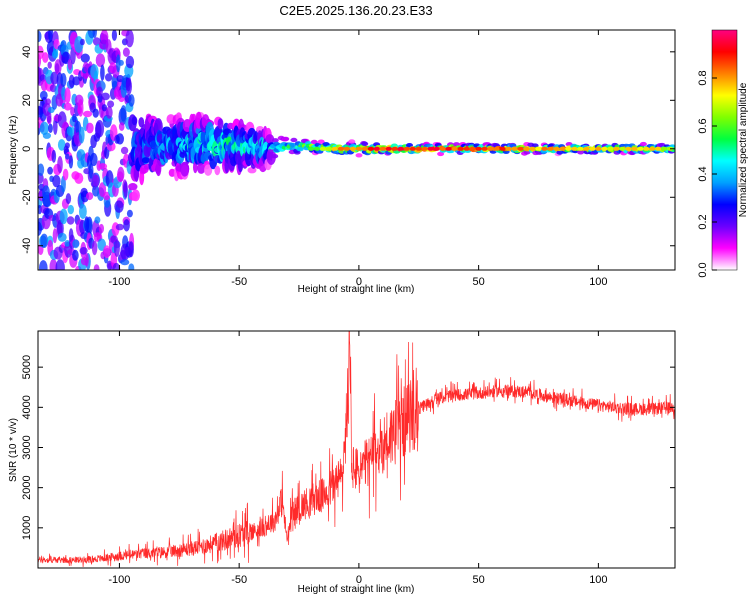  Describe the element at coordinates (703, 173) in the screenshot. I see `colorbar-tick-label: 0.4` at that location.